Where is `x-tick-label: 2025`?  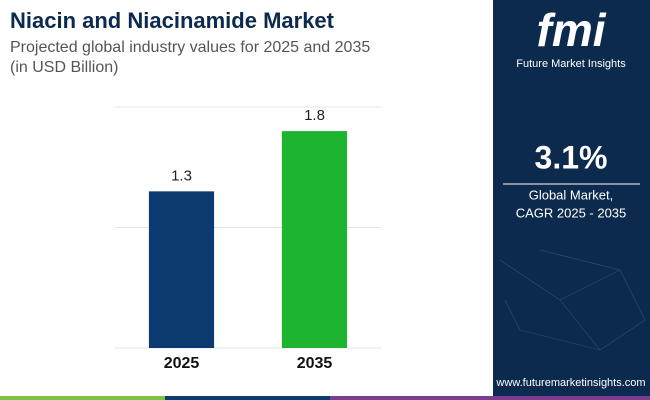 x-tick-label: 2025 is located at coordinates (182, 363).